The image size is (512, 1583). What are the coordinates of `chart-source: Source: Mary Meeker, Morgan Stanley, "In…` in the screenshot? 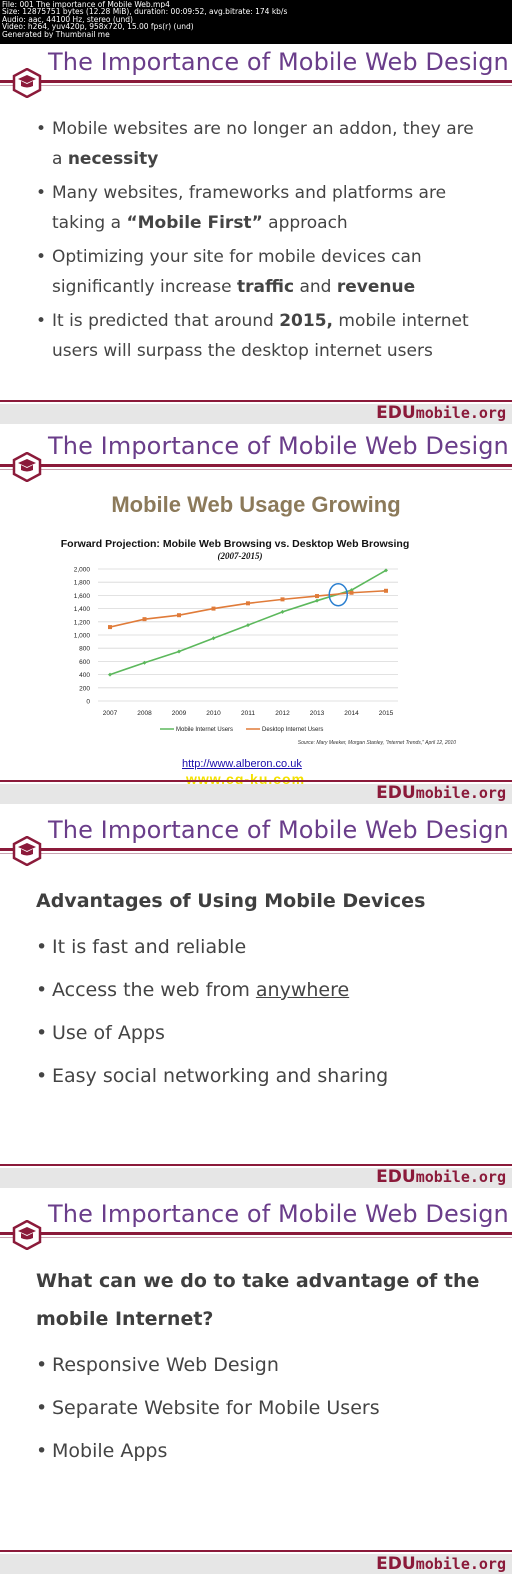 It's located at (377, 743).